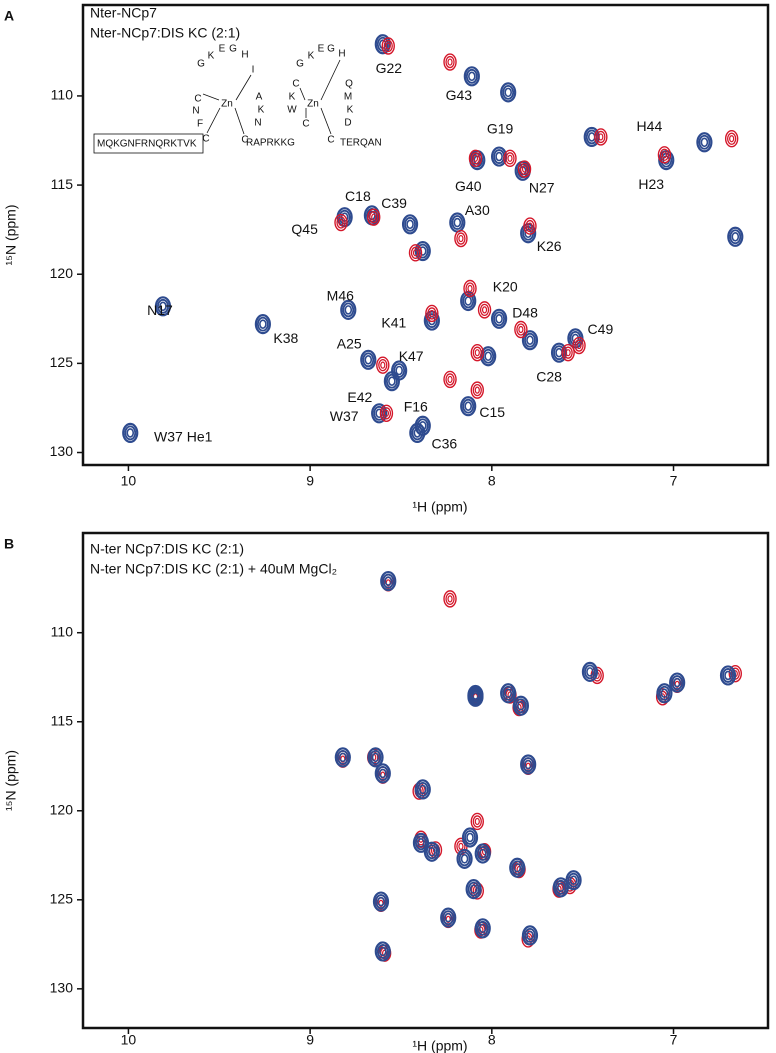 This screenshot has width=776, height=1053. Describe the element at coordinates (459, 95) in the screenshot. I see `peak-label: G43` at that location.